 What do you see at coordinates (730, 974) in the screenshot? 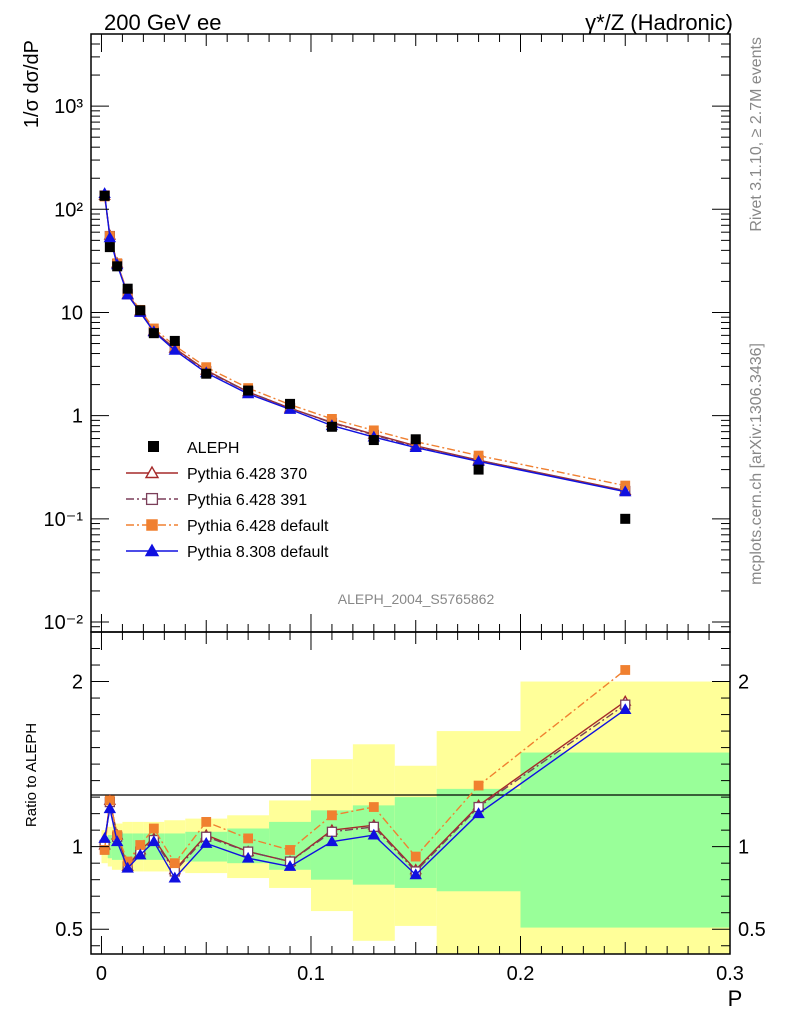
I see `x-tick-label: 0.3` at bounding box center [730, 974].